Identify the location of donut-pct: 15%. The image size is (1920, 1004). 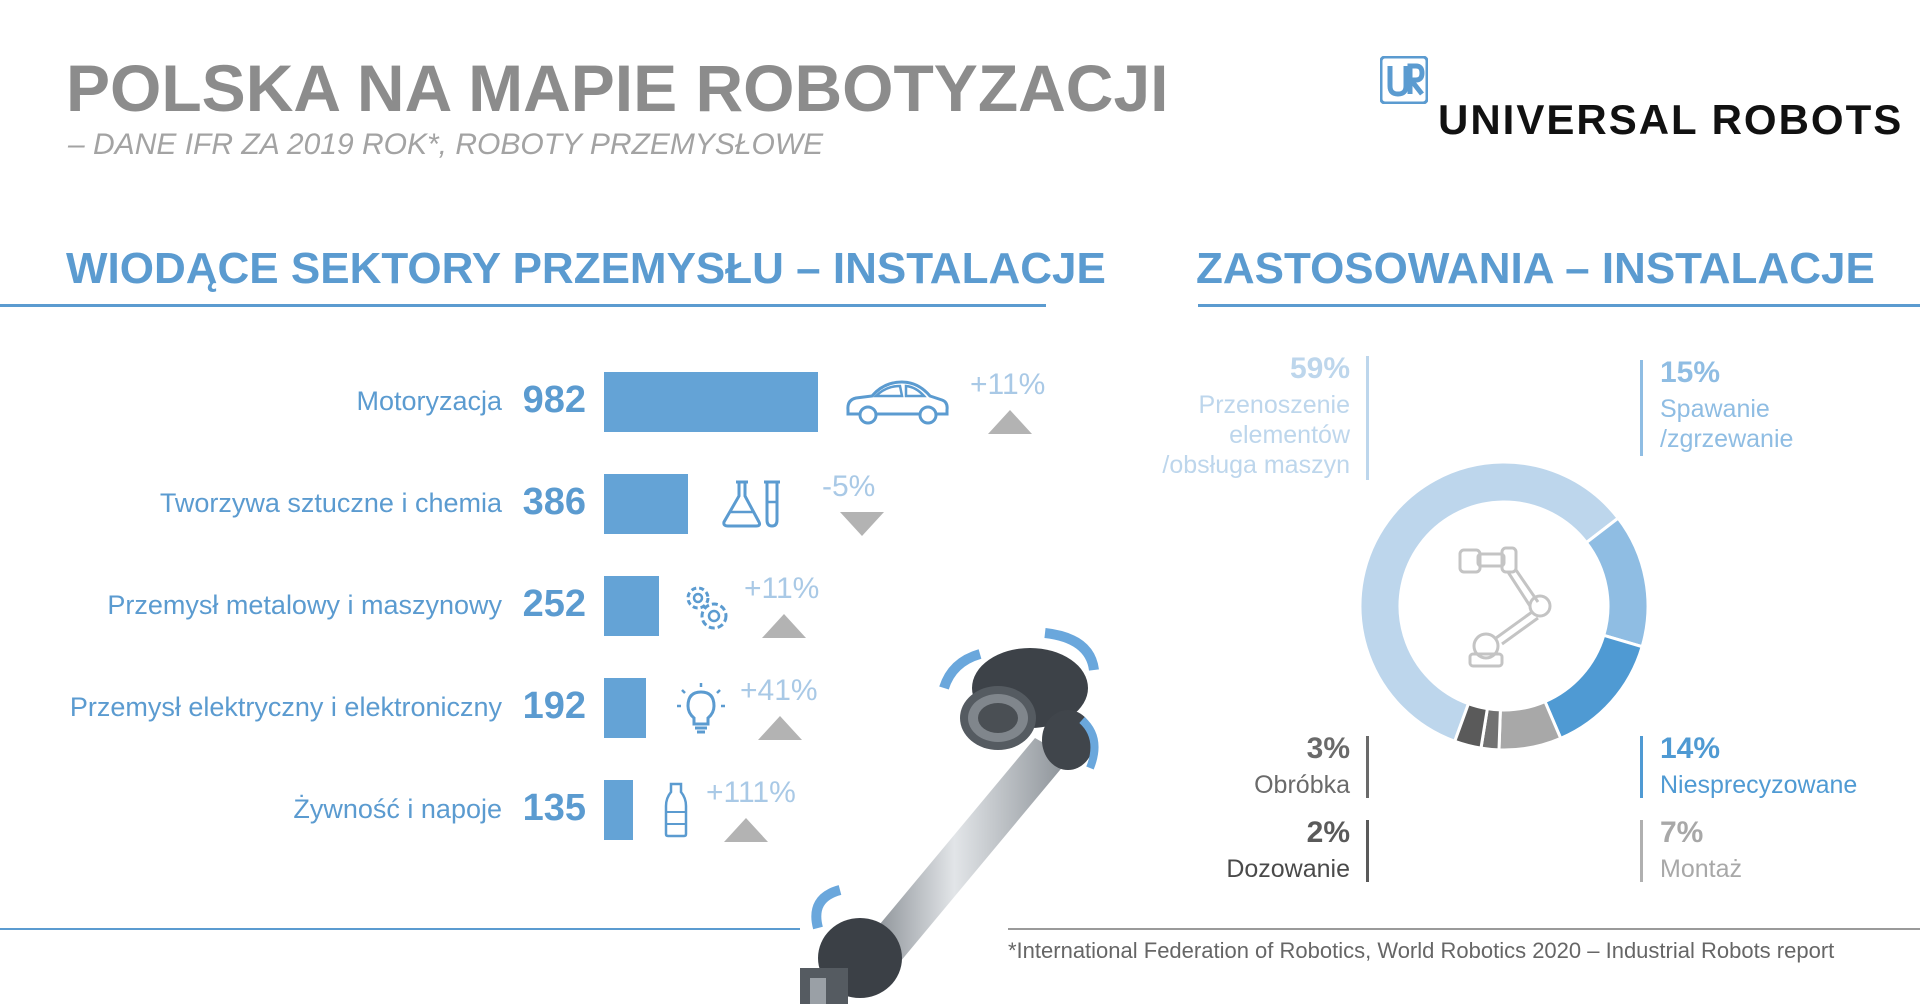
(1690, 372).